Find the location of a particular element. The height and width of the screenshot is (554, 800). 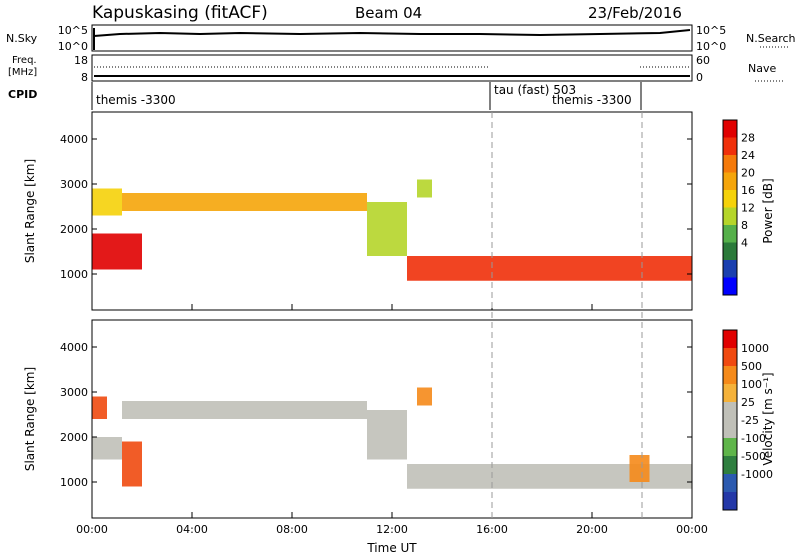

ytick-label-0-1: 3000 is located at coordinates (74, 184).